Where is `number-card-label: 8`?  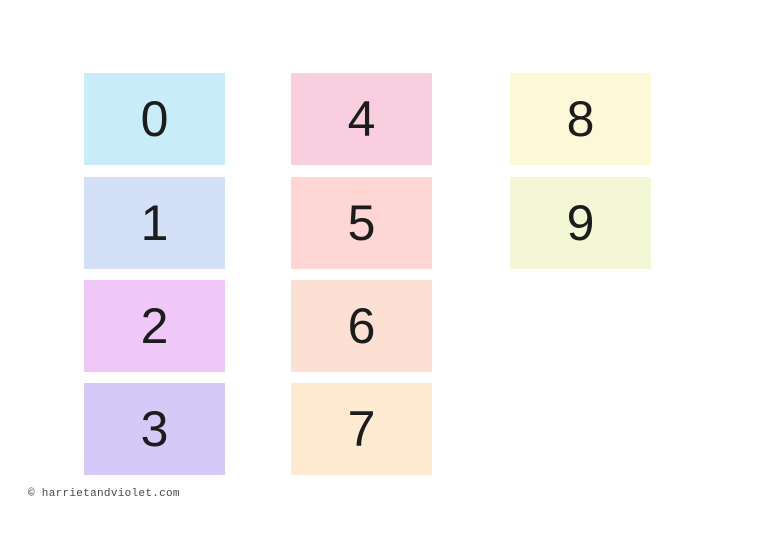
number-card-label: 8 is located at coordinates (580, 119).